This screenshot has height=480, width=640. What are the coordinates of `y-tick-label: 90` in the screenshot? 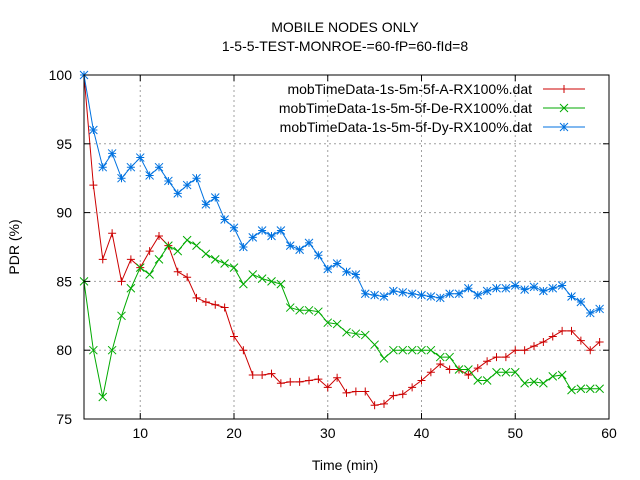 It's located at (64, 213).